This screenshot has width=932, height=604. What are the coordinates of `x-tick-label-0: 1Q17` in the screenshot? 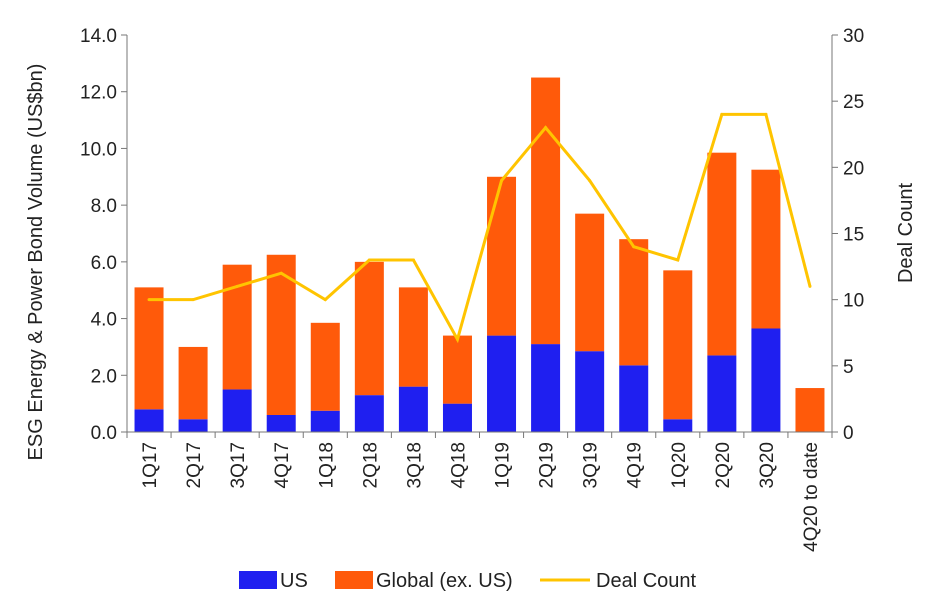 It's located at (150, 465).